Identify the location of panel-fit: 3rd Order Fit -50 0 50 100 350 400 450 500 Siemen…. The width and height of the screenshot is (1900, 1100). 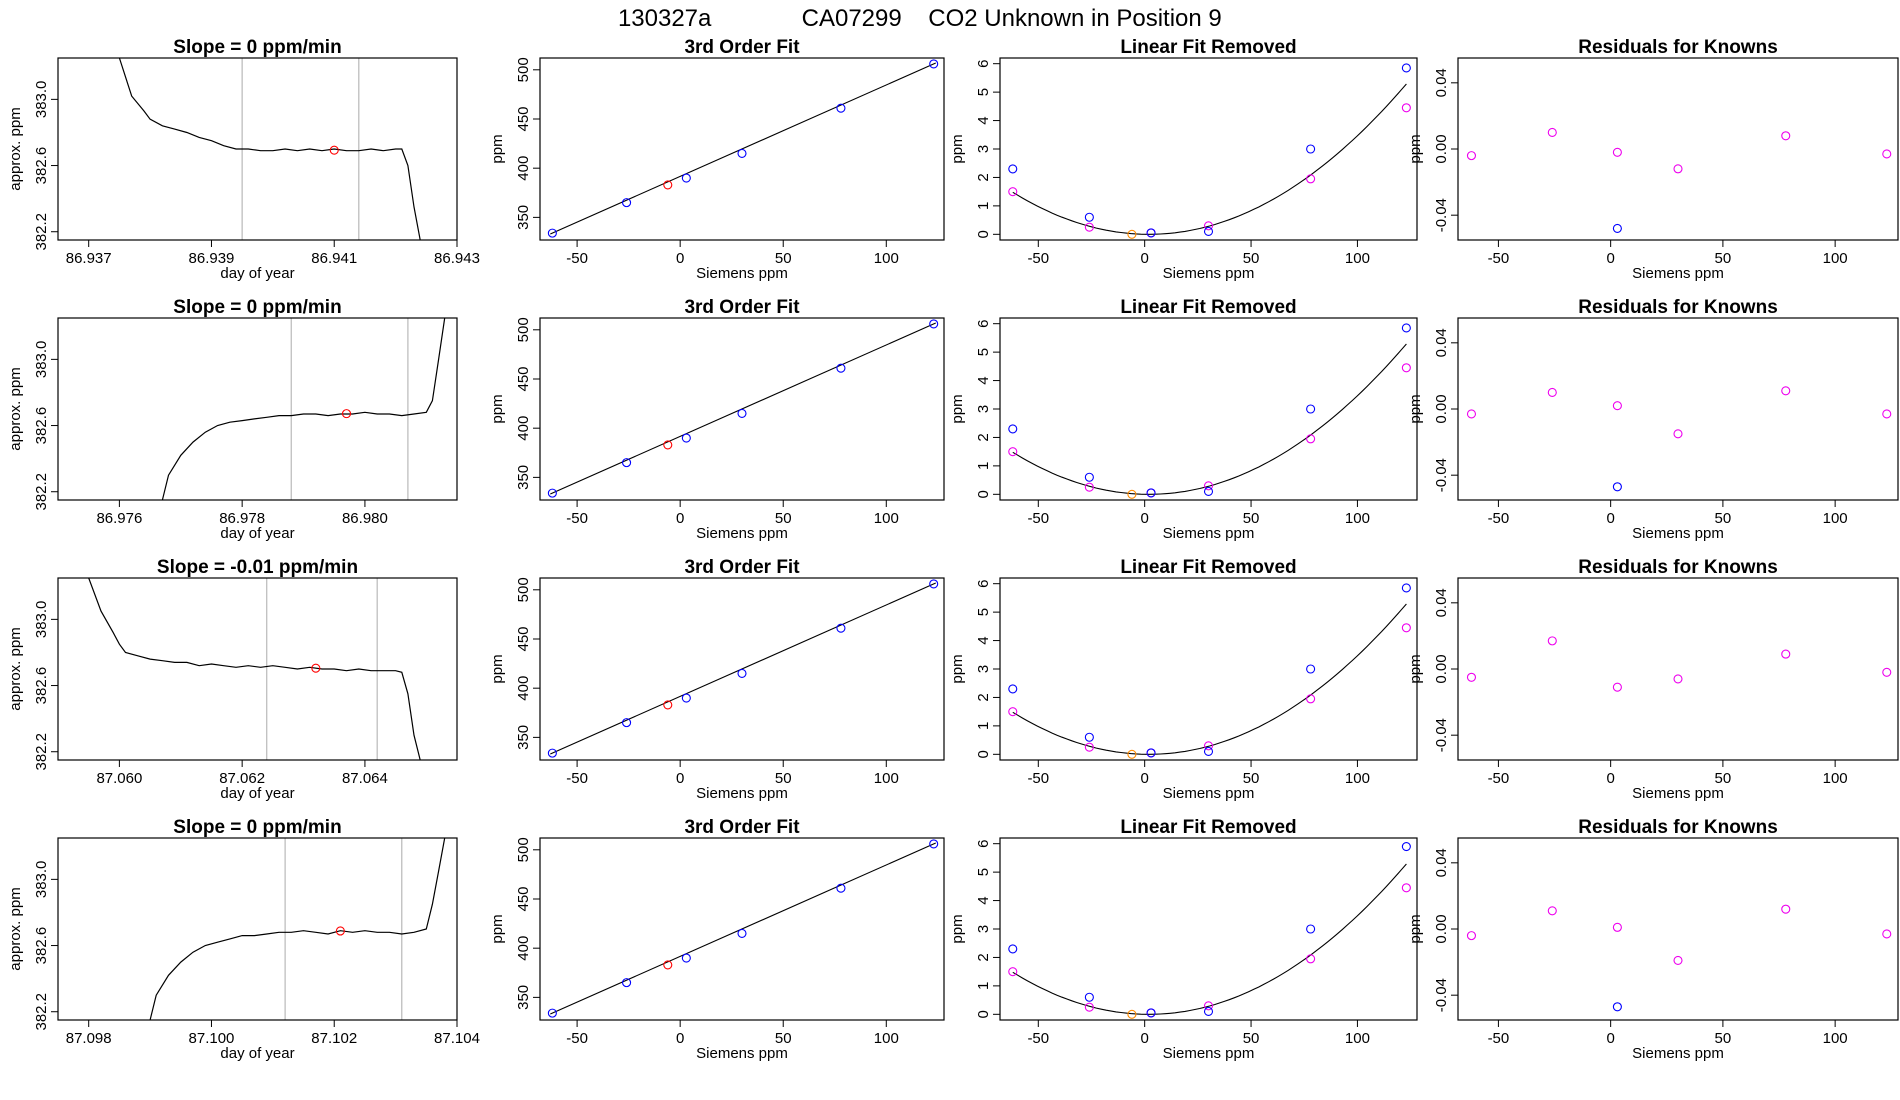
(717, 419).